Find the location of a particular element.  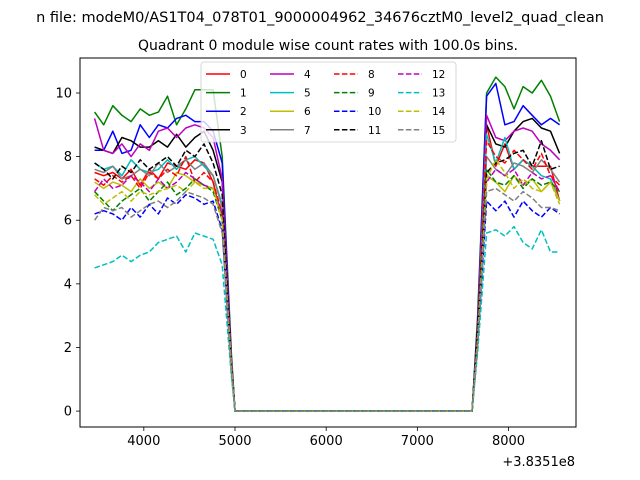

y-tick-label: 0 is located at coordinates (68, 412).